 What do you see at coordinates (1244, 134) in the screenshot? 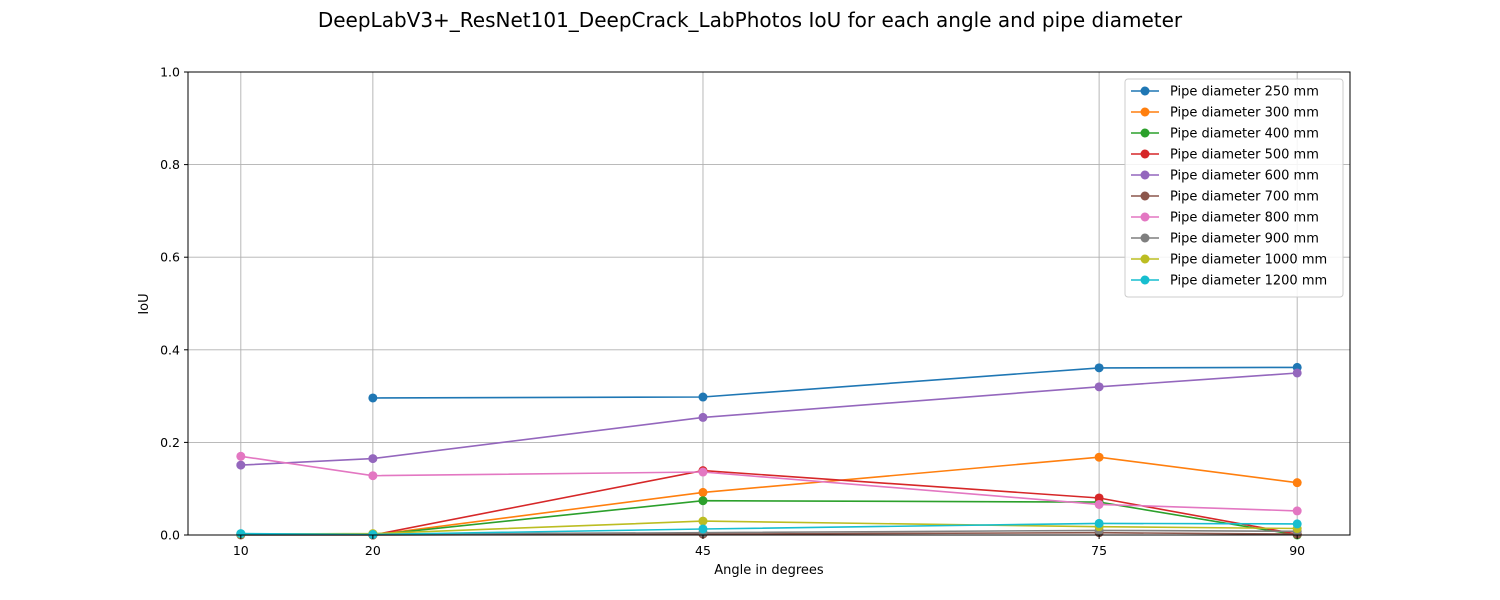
I see `legend-label: Pipe diameter 400 mm` at bounding box center [1244, 134].